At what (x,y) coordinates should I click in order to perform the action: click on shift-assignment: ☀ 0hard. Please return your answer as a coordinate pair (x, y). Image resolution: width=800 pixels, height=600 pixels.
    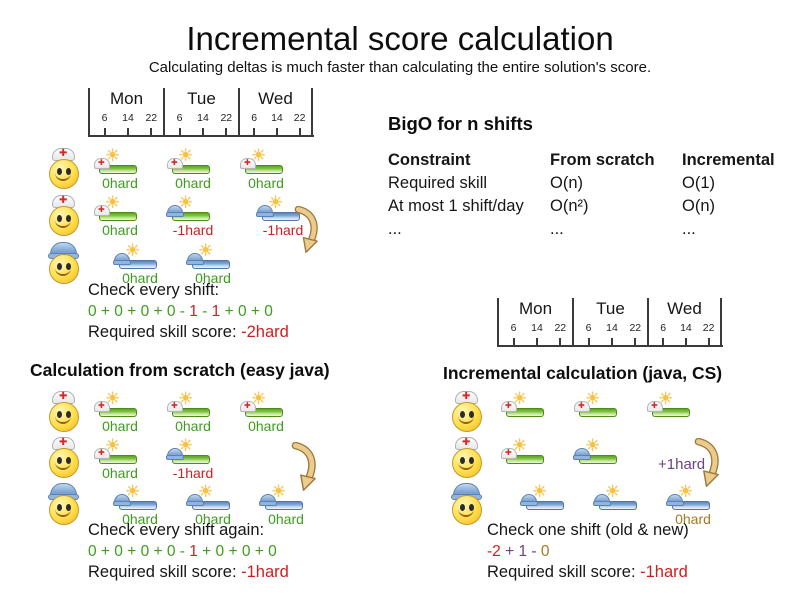
    Looking at the image, I should click on (696, 506).